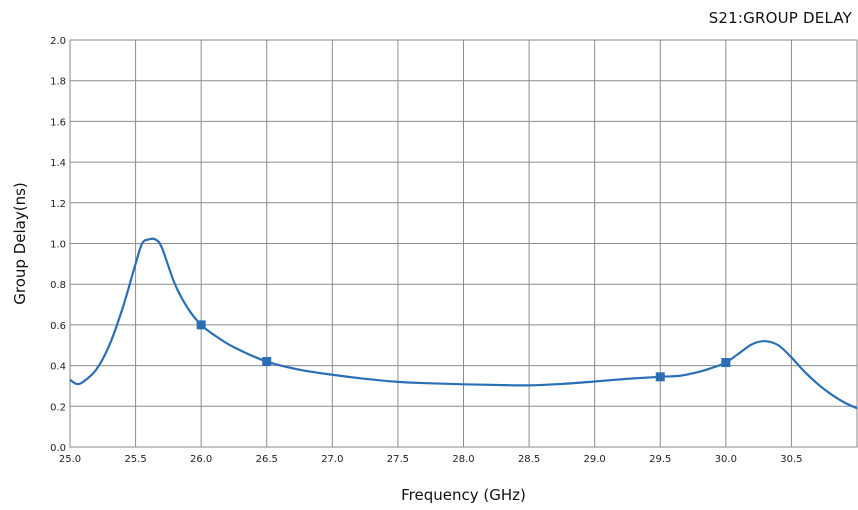 Image resolution: width=858 pixels, height=510 pixels. What do you see at coordinates (135, 459) in the screenshot?
I see `x-tick-label: 25.5` at bounding box center [135, 459].